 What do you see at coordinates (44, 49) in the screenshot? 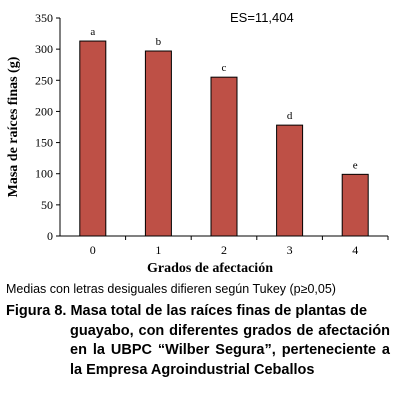
I see `y-tick-label: 300` at bounding box center [44, 49].